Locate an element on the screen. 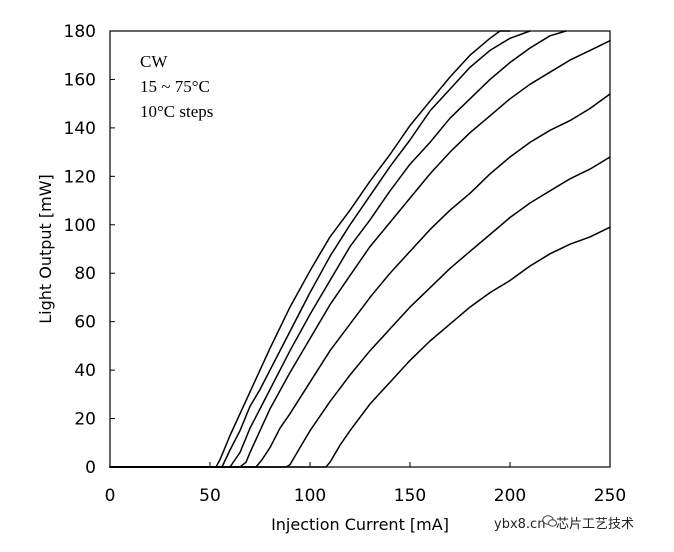 Image resolution: width=674 pixels, height=552 pixels. y-tick-label: 120 is located at coordinates (80, 177).